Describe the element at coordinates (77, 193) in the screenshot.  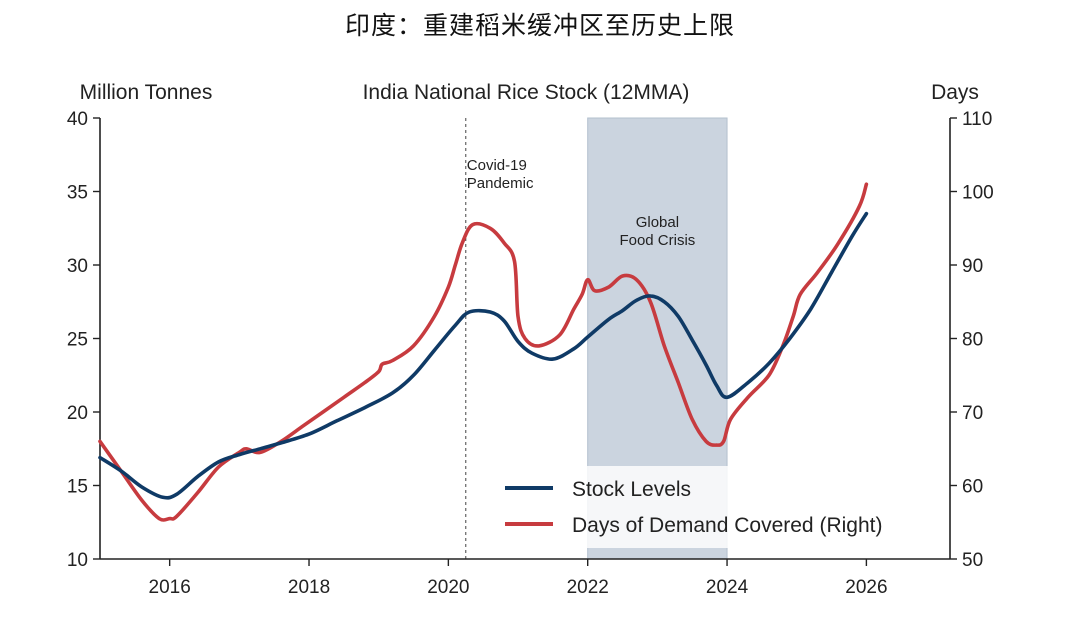
I see `y-left-tick-label: 35` at that location.